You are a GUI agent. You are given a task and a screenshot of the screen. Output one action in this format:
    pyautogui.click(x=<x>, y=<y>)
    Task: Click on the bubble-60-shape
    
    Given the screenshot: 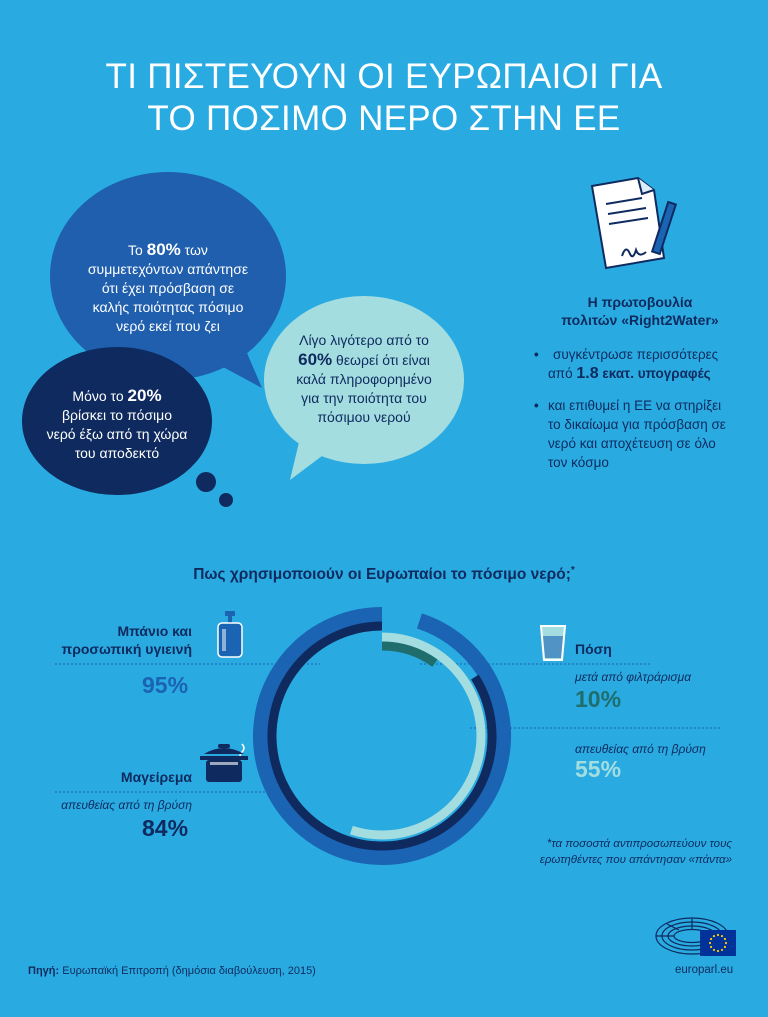 What is the action you would take?
    pyautogui.click(x=364, y=380)
    